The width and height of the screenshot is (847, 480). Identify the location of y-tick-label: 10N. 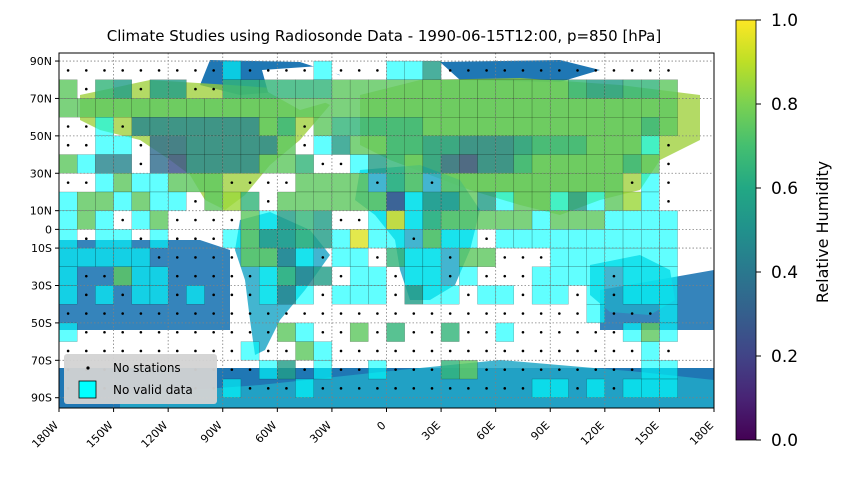
(41, 211).